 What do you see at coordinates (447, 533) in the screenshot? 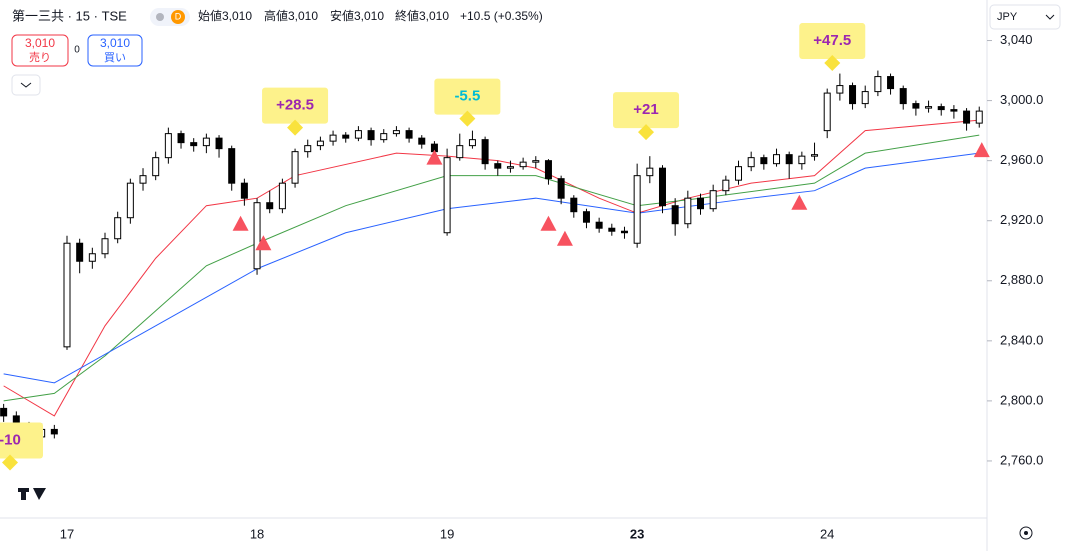
I see `x-tick-label: 19` at bounding box center [447, 533].